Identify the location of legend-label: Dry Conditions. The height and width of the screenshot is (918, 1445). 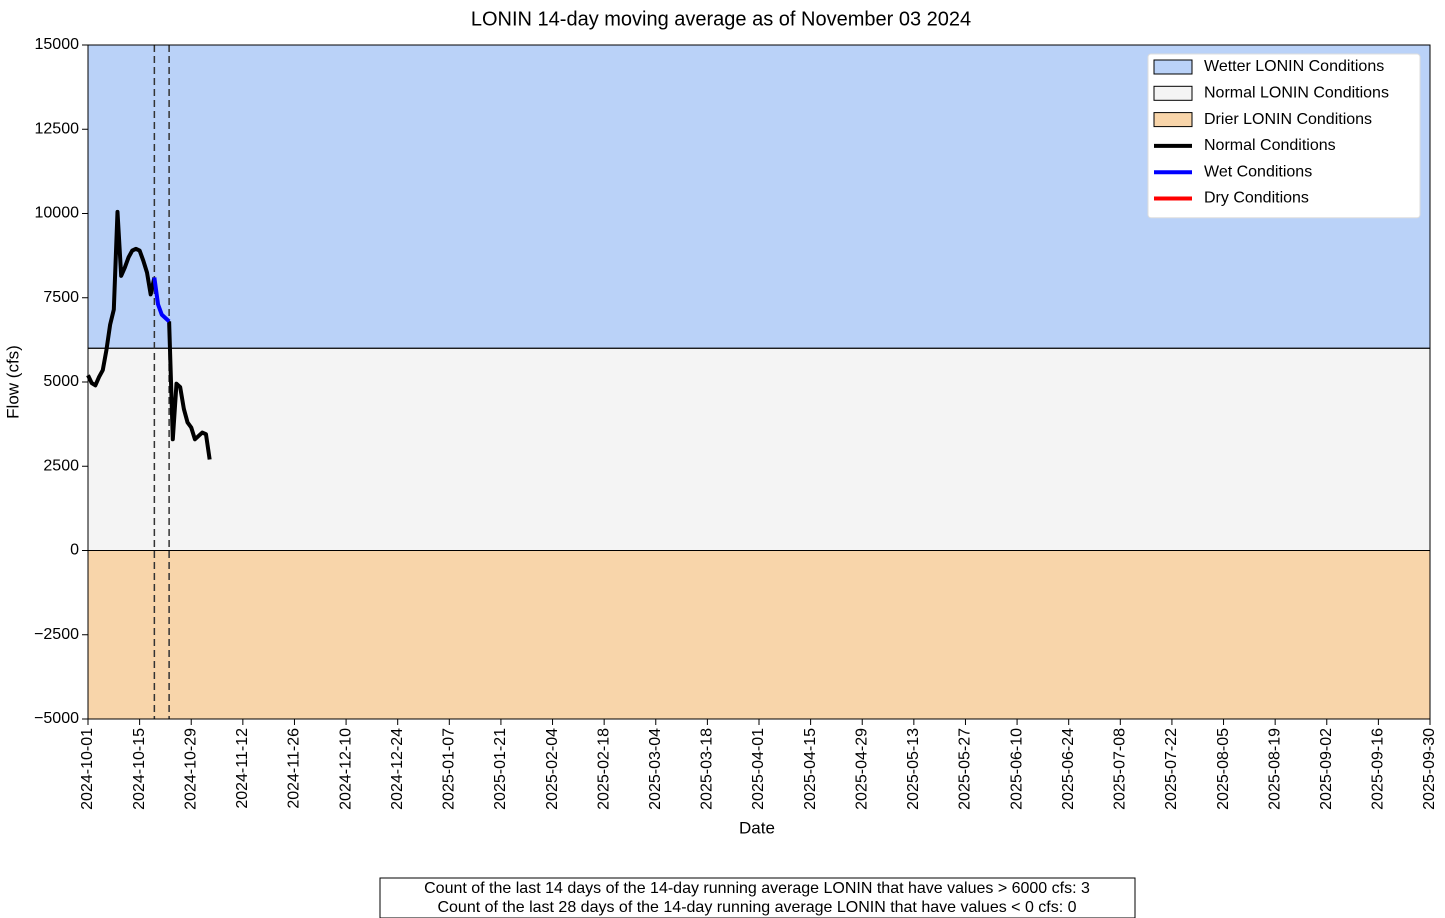
(1256, 198).